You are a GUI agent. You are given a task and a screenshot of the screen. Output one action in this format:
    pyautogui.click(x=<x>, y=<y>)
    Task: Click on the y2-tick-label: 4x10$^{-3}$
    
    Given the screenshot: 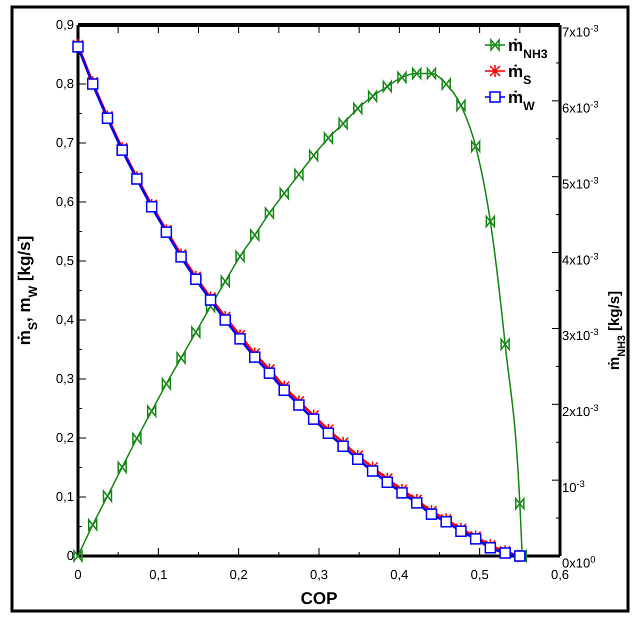 What is the action you would take?
    pyautogui.click(x=580, y=259)
    